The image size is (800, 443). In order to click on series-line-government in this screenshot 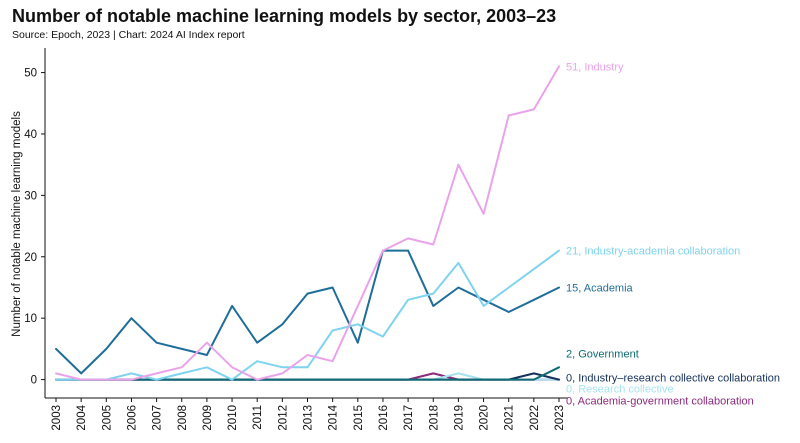, I will do `click(307, 373)`.